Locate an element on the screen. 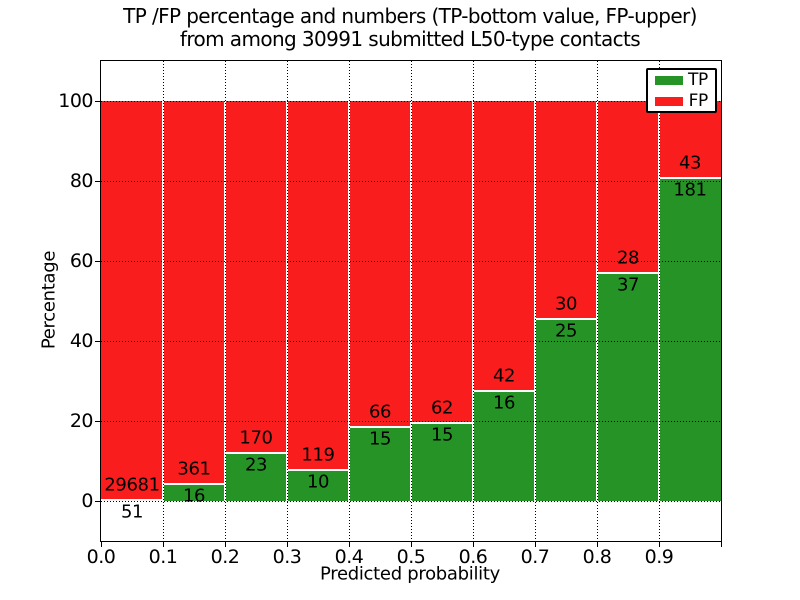 Image resolution: width=800 pixels, height=600 pixels. y-tick-label: 60 is located at coordinates (81, 261).